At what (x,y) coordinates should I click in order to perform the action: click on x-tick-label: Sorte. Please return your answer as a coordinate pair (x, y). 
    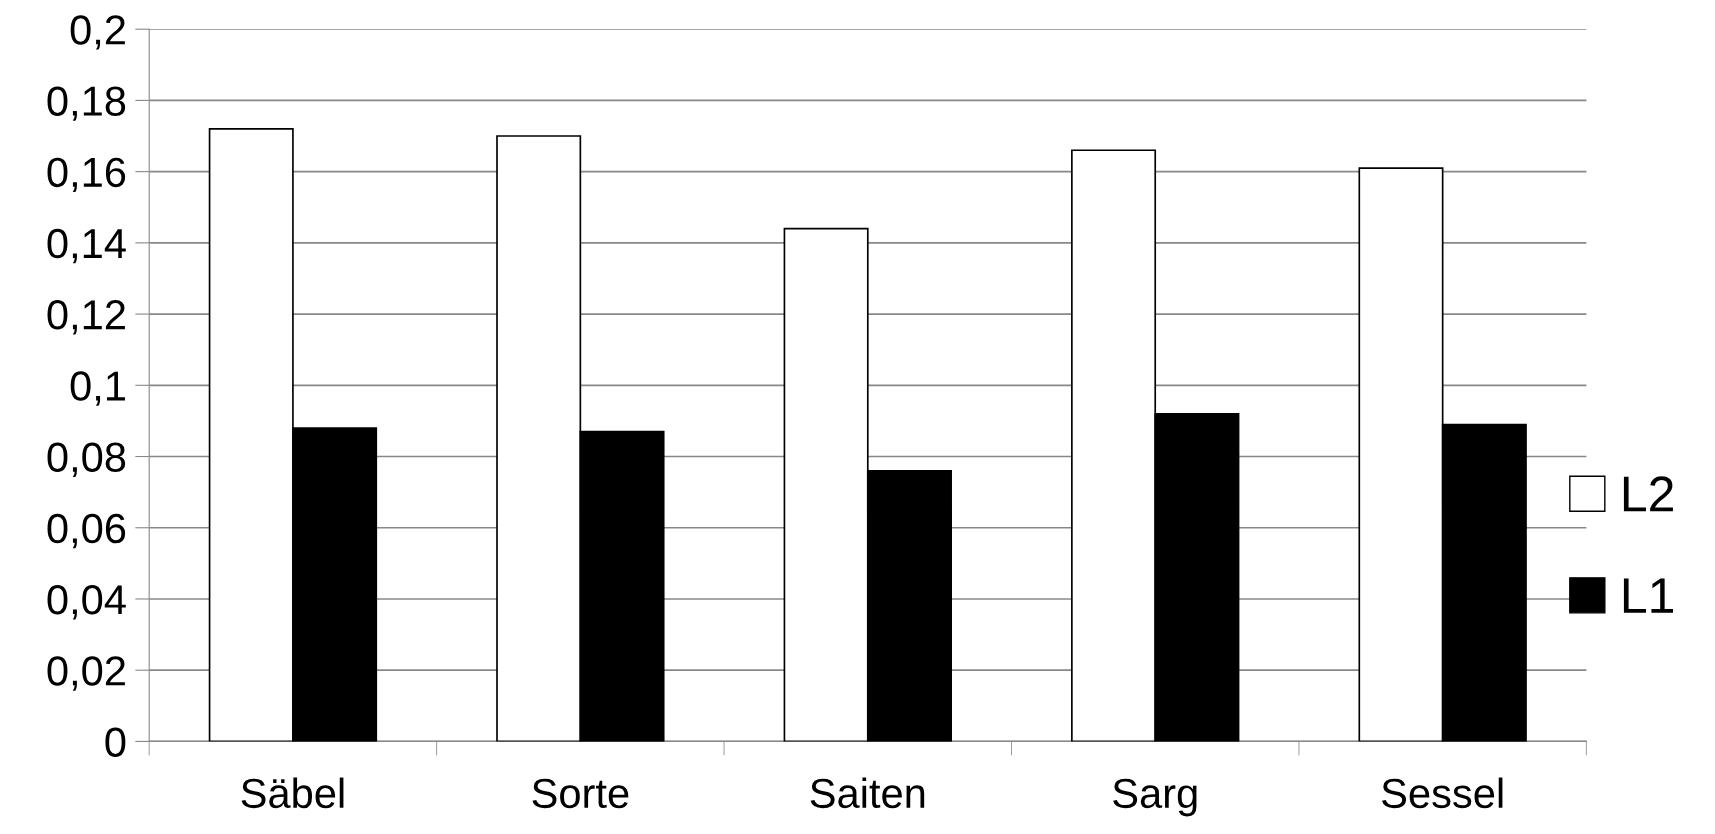
    Looking at the image, I should click on (580, 793).